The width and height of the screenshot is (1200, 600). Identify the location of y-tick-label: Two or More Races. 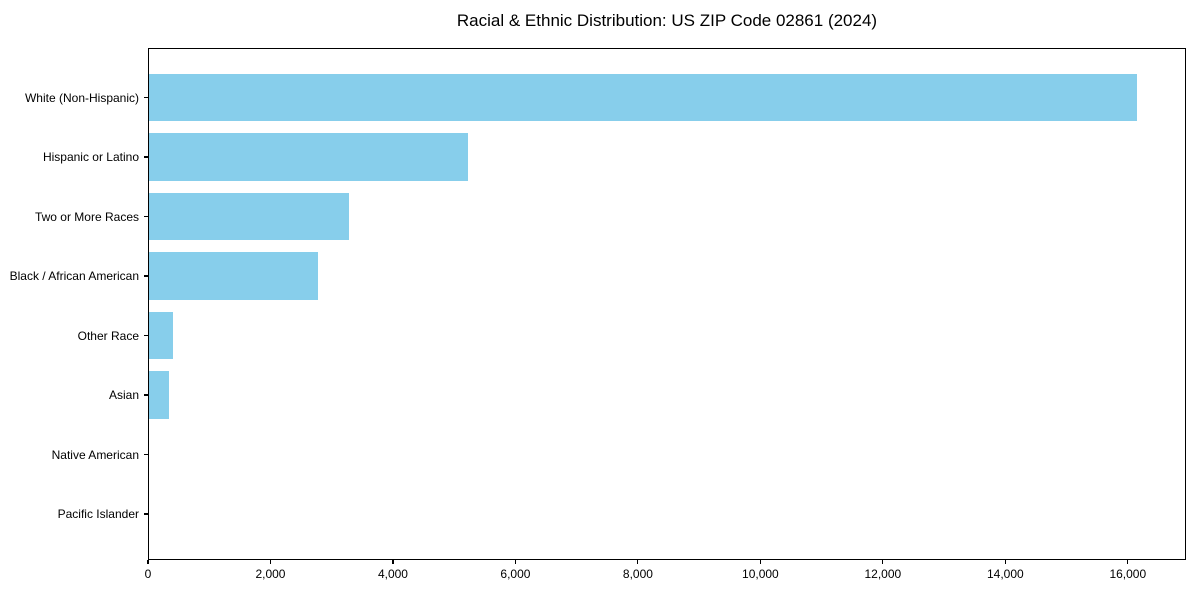
(86, 216).